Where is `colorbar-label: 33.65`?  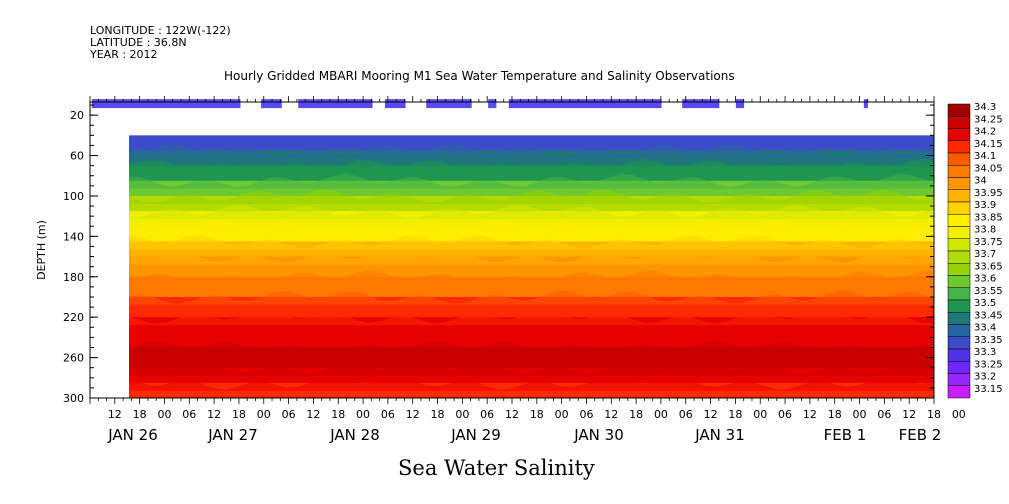
colorbar-label: 33.65 is located at coordinates (988, 266).